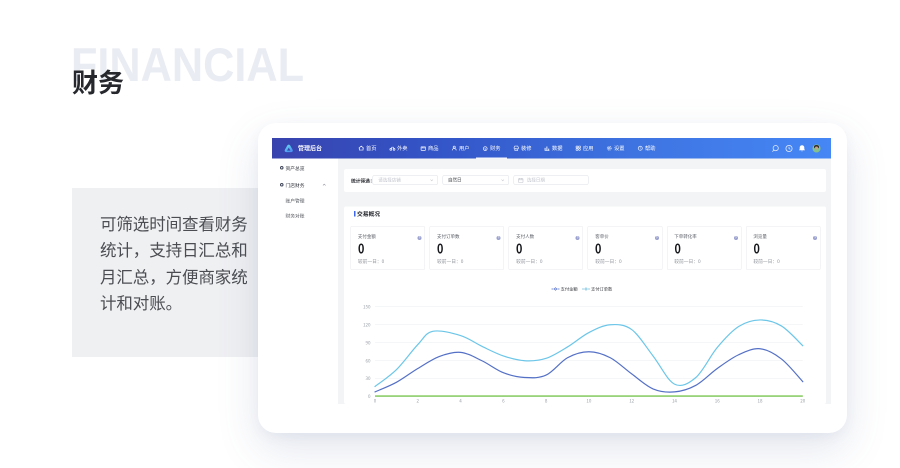 The width and height of the screenshot is (900, 468). Describe the element at coordinates (802, 402) in the screenshot. I see `svg-text: 20` at that location.